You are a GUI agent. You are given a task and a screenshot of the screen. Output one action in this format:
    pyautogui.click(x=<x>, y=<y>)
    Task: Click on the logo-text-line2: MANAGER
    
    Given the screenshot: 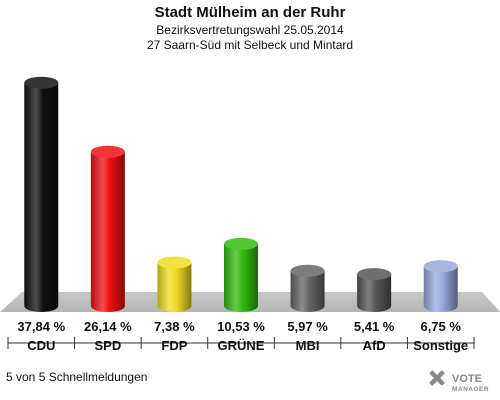 What is the action you would take?
    pyautogui.click(x=470, y=389)
    